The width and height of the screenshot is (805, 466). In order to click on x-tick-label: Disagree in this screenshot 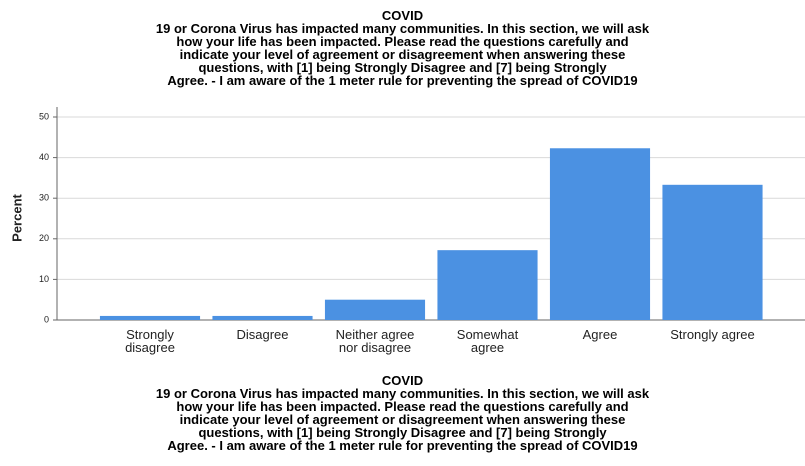, I will do `click(262, 334)`.